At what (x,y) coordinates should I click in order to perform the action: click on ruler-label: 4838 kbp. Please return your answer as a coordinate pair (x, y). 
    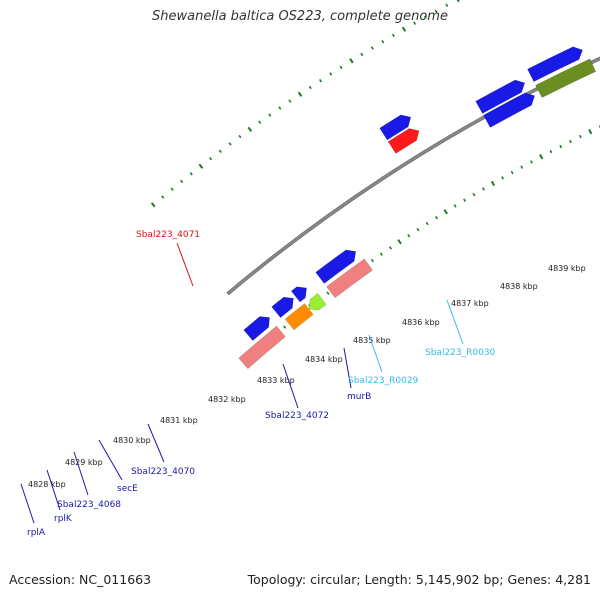
    Looking at the image, I should click on (519, 286).